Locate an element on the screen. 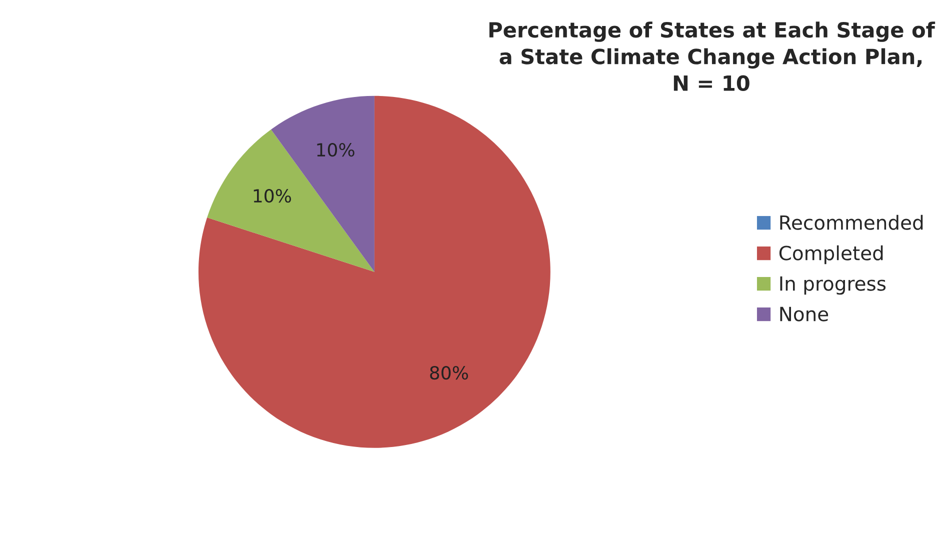 The height and width of the screenshot is (540, 942). pie-slice is located at coordinates (290, 201).